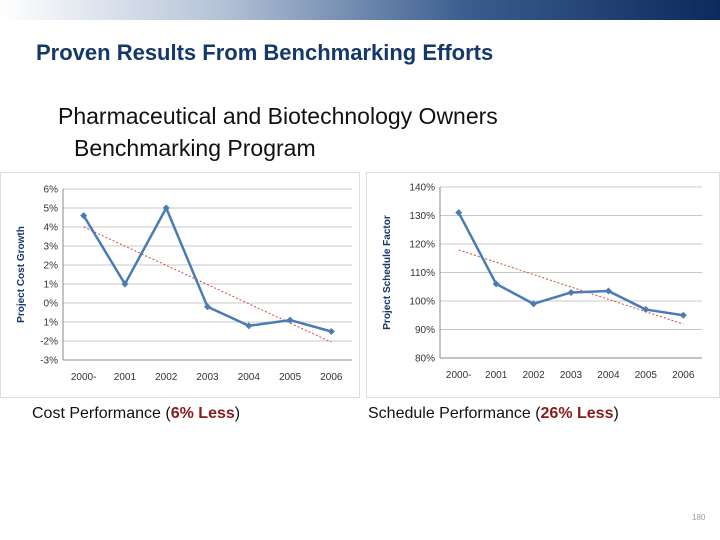 The width and height of the screenshot is (720, 540). Describe the element at coordinates (51, 190) in the screenshot. I see `y-tick-label: 6%` at that location.